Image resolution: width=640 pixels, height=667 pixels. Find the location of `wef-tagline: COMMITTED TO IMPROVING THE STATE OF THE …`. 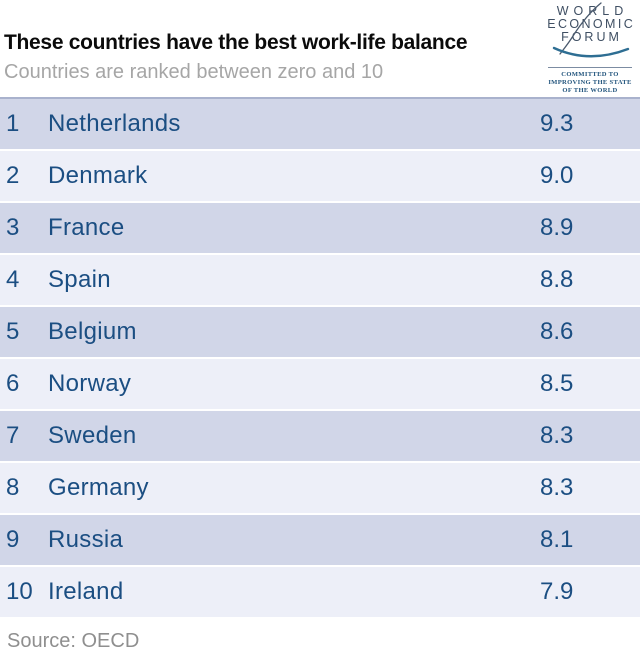

wef-tagline: COMMITTED TO IMPROVING THE STATE OF THE … is located at coordinates (590, 82).